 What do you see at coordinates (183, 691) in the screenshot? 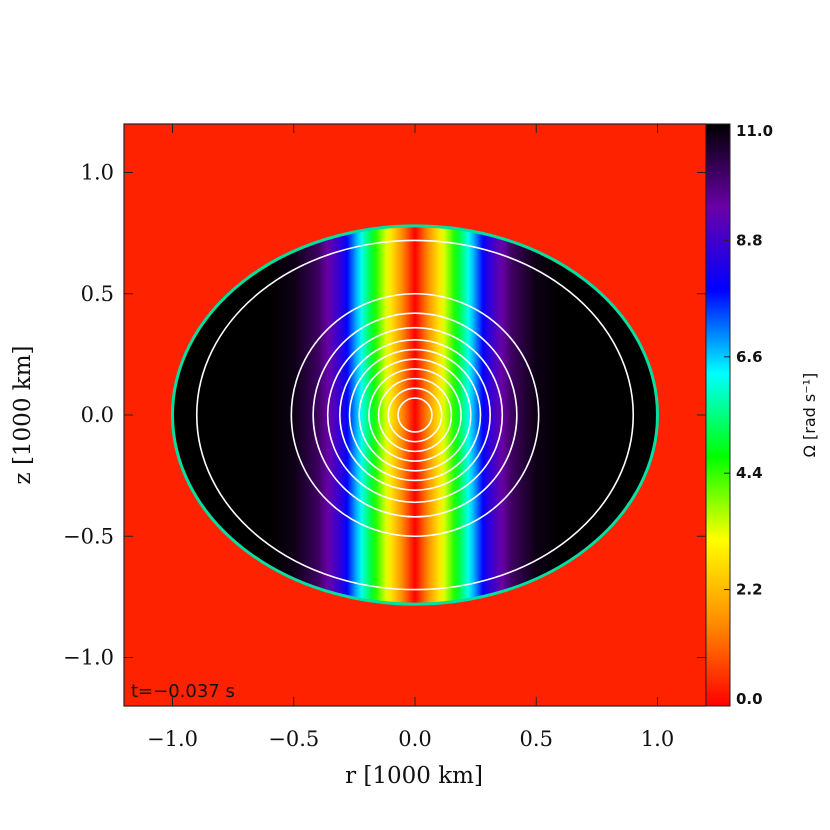
I see `time-annotation: t=−0.037 s` at bounding box center [183, 691].